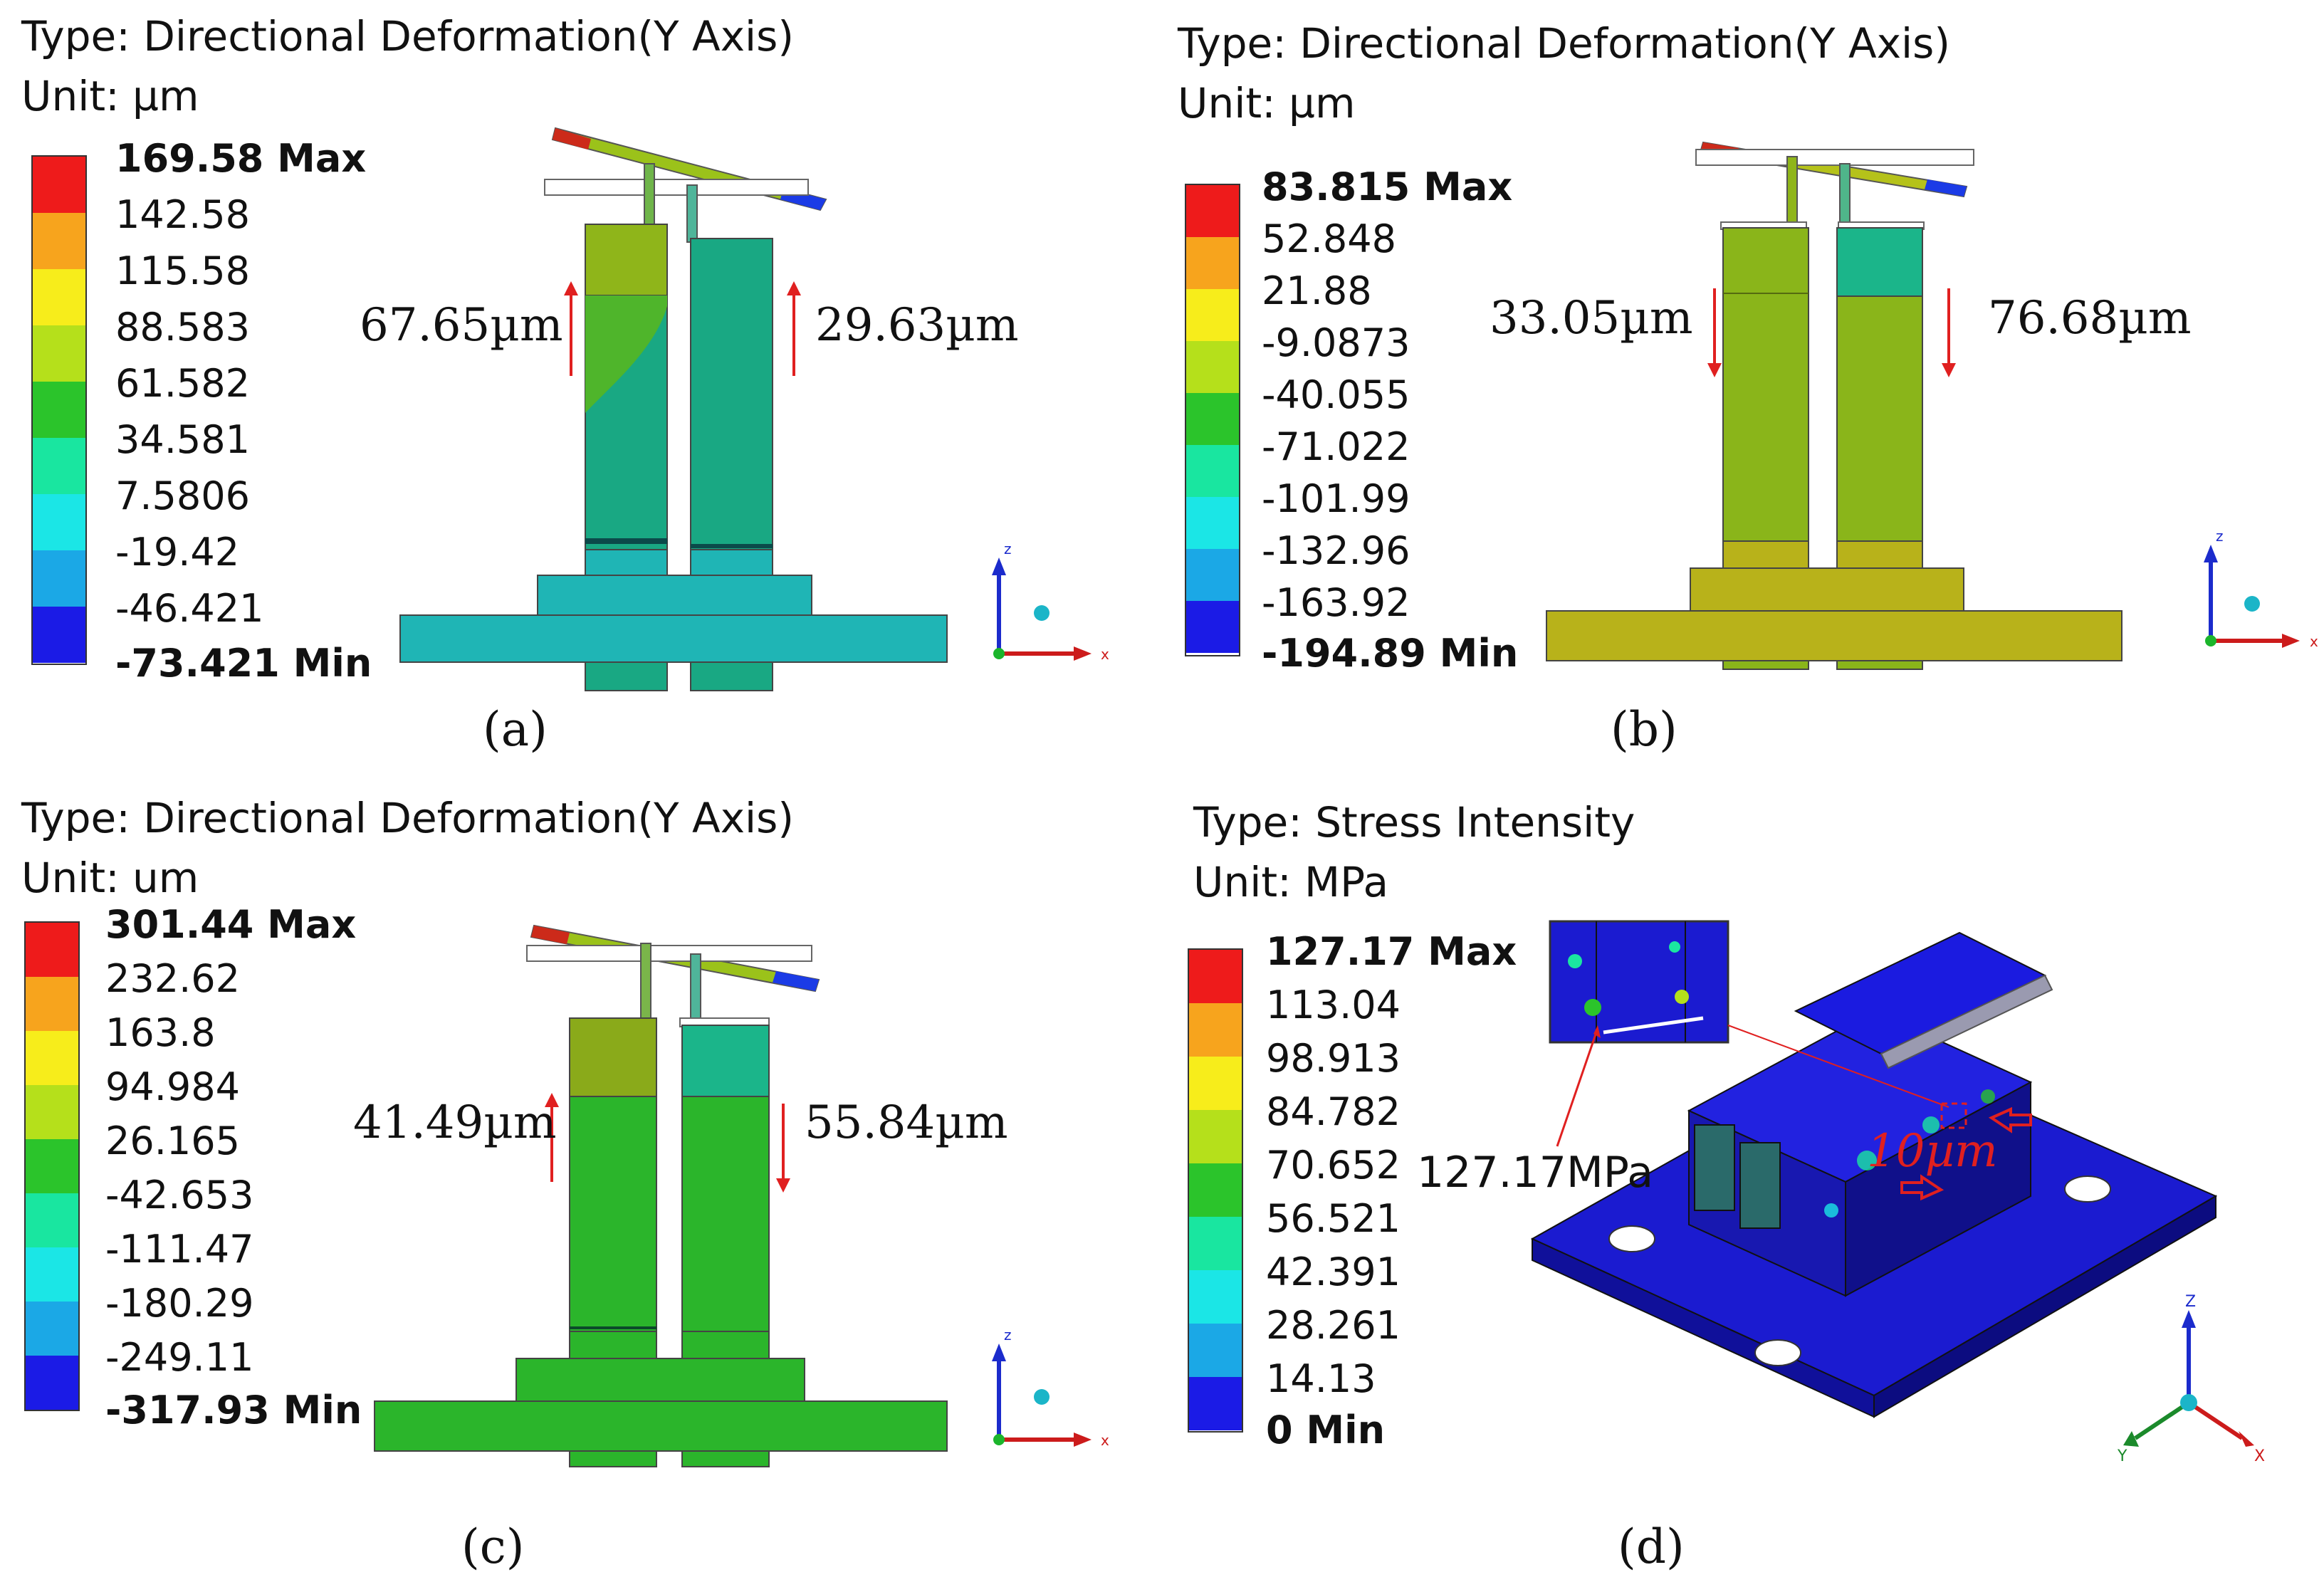  Describe the element at coordinates (1333, 1272) in the screenshot. I see `legend-level: 42.391` at that location.